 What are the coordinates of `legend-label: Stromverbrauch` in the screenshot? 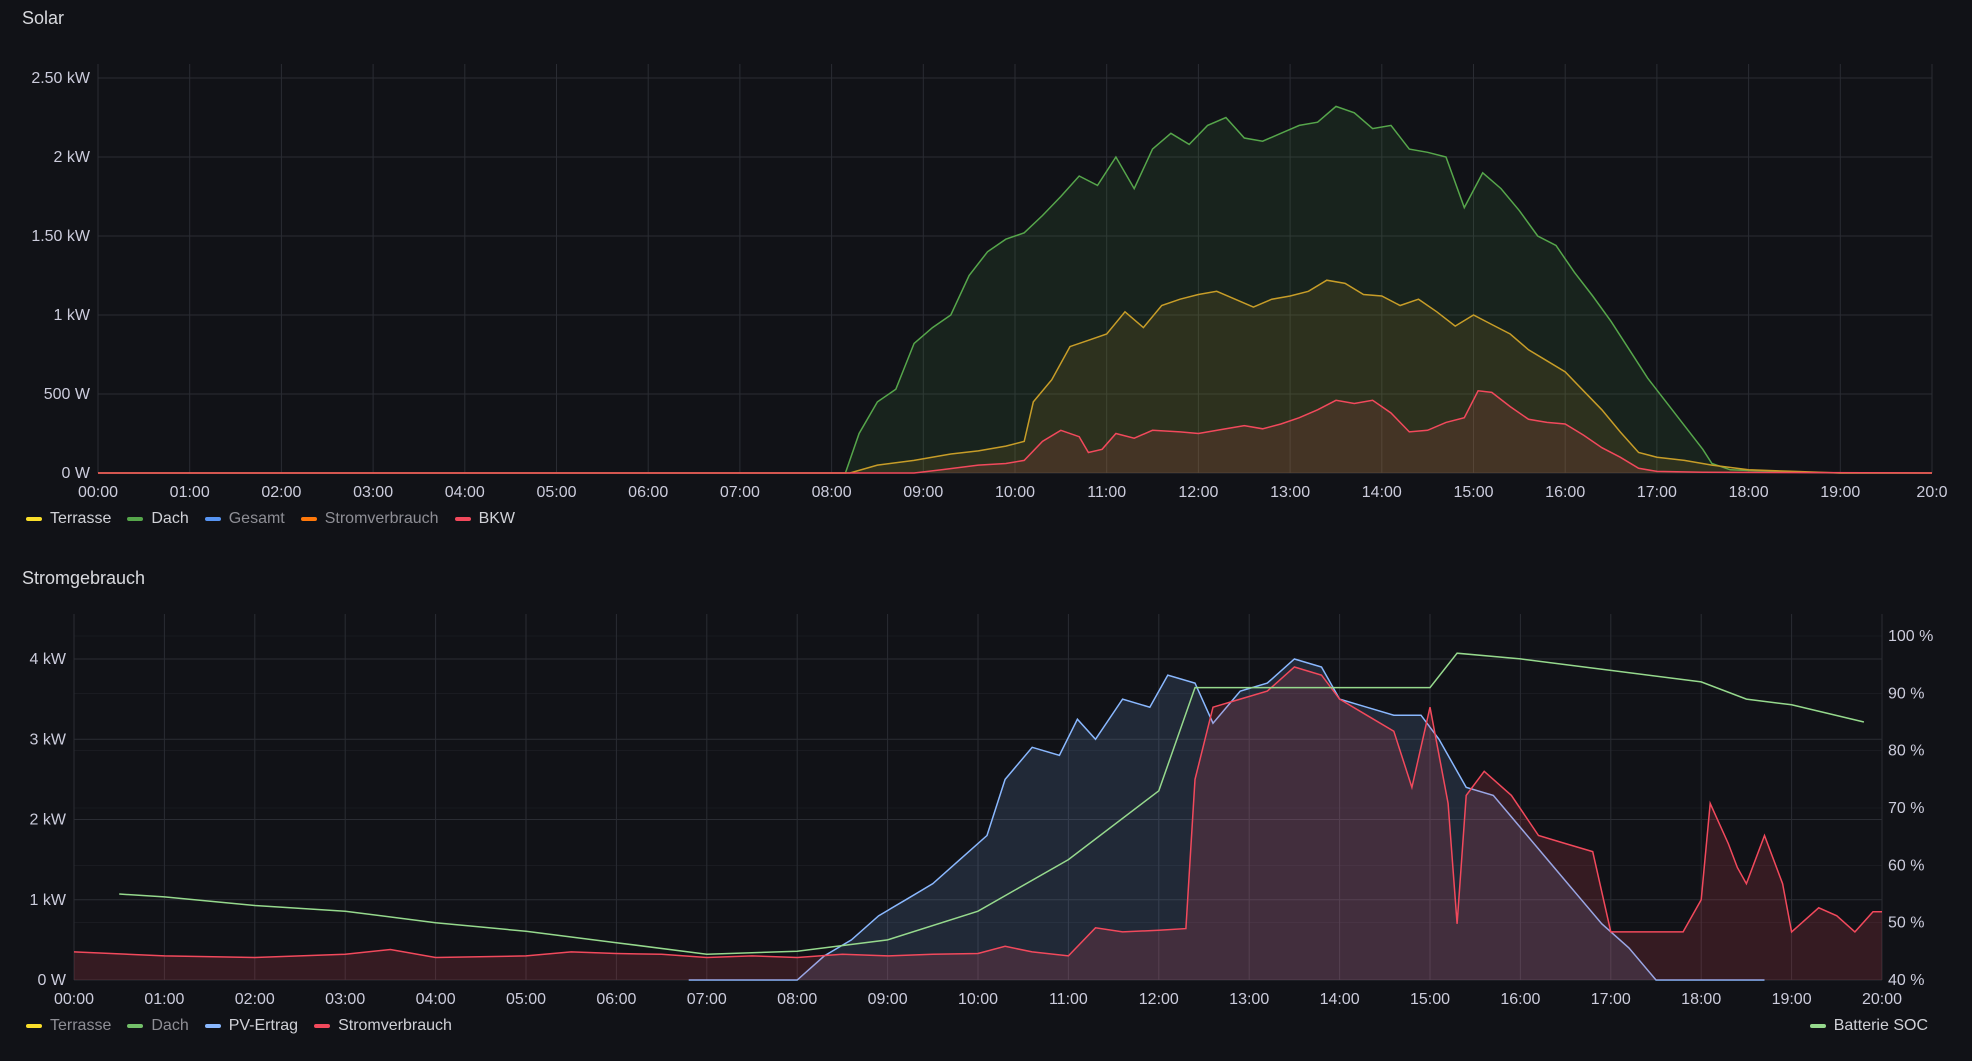 It's located at (381, 518).